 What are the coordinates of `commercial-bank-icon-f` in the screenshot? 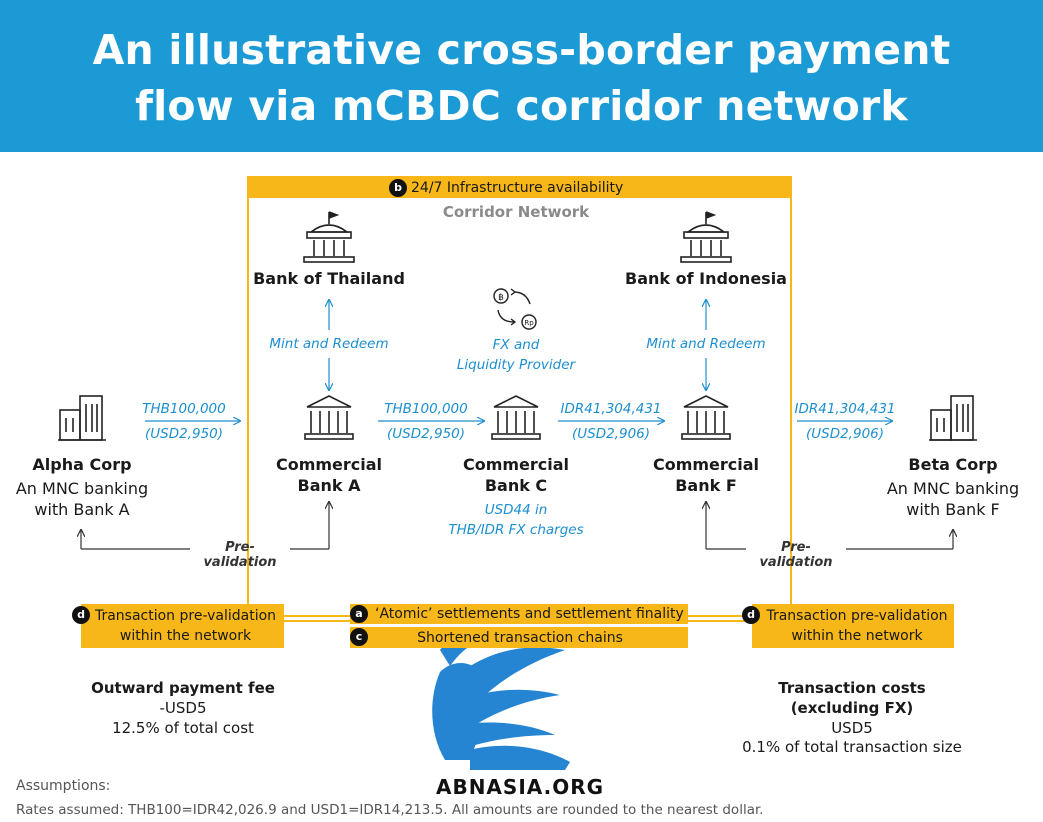 It's located at (706, 417).